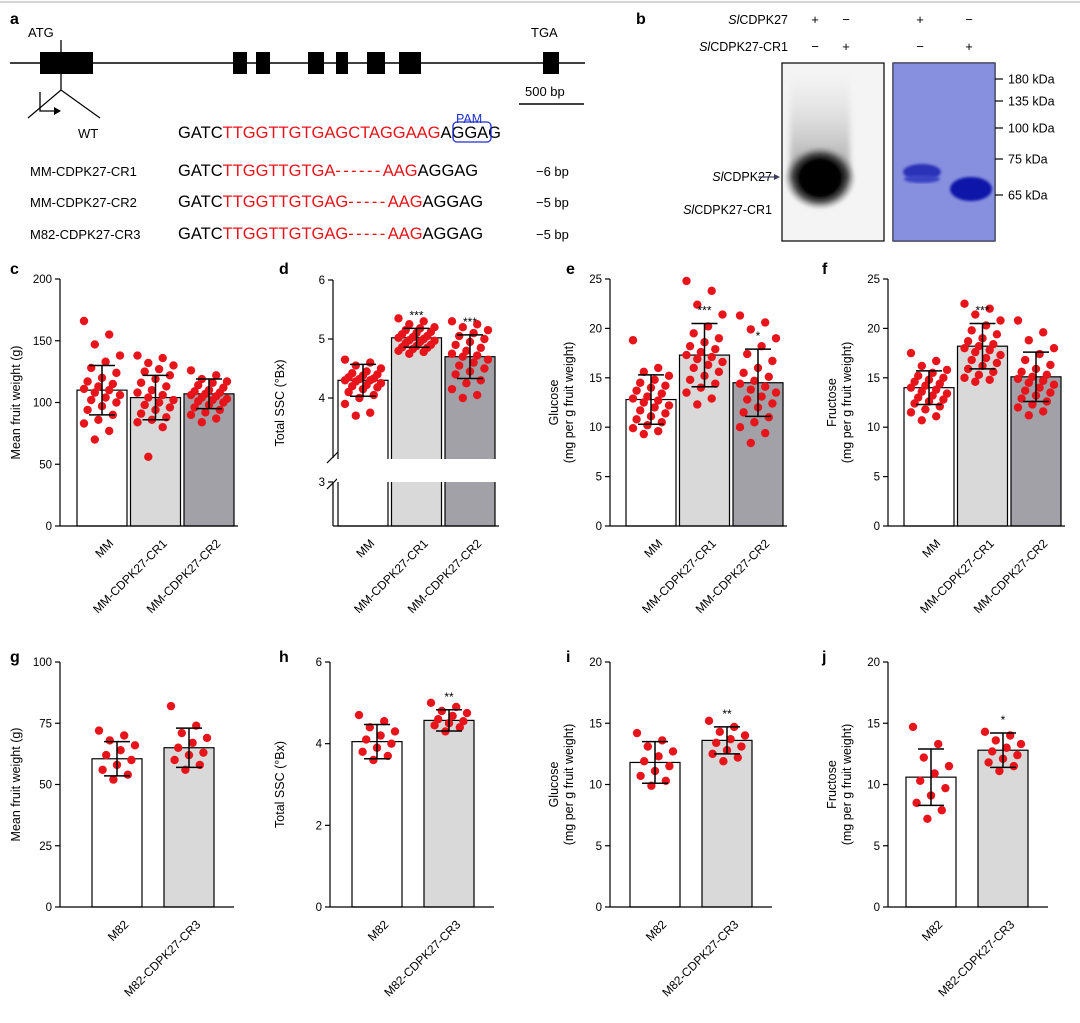 This screenshot has width=1080, height=1023. Describe the element at coordinates (1025, 138) in the screenshot. I see `size-markers: 180 kDa 135 kDa 100 kDa 75 kDa 65 kDa` at that location.